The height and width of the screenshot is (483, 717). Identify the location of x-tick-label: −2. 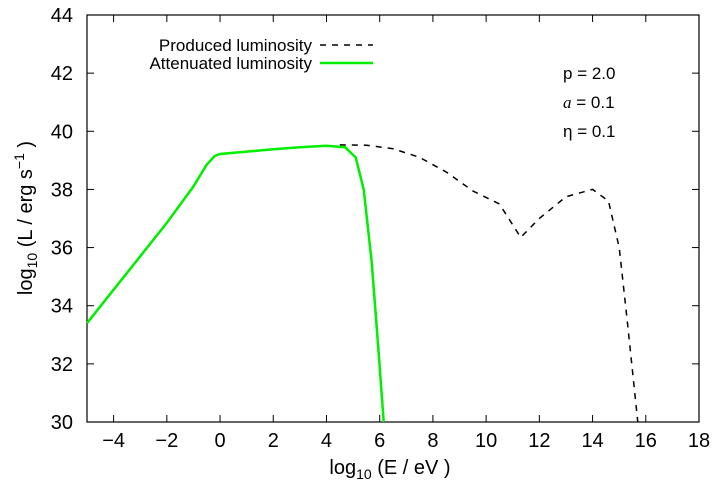
(166, 441).